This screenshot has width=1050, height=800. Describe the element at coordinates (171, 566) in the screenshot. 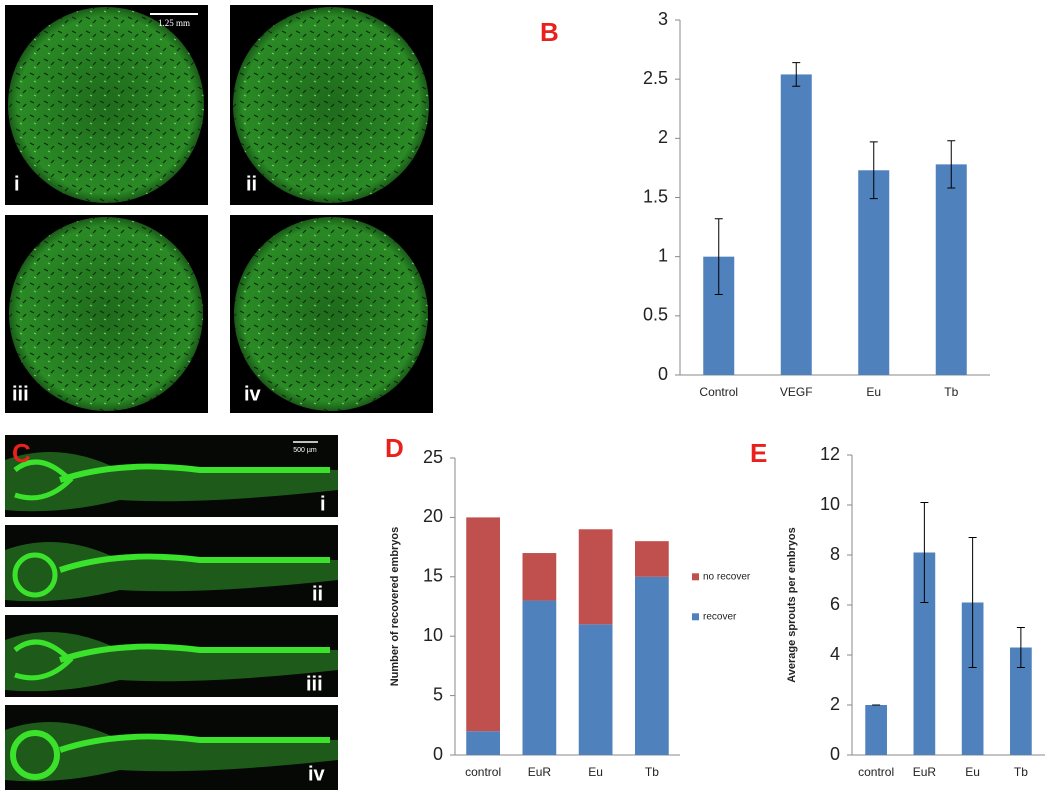

I see `embryo-image: ii` at that location.